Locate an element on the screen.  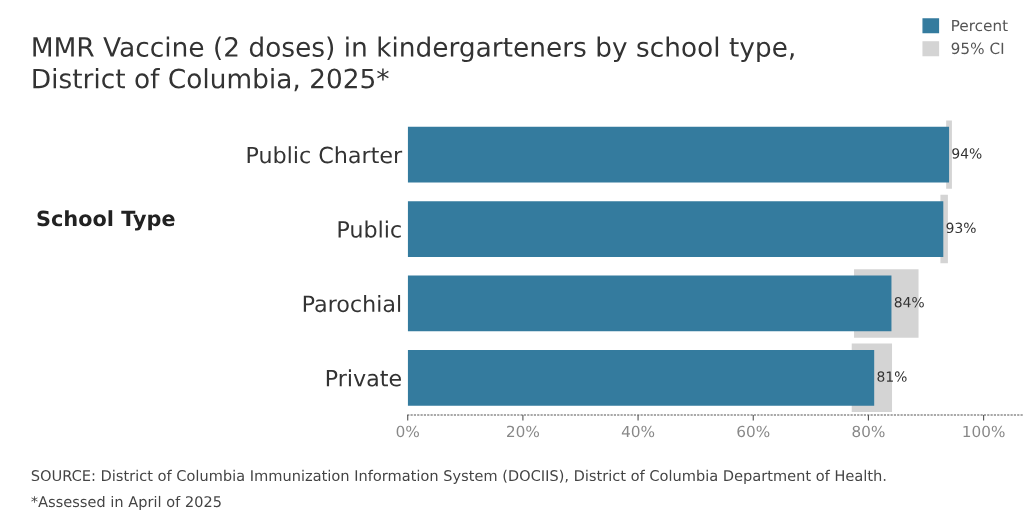
legend-label: 95% CI is located at coordinates (977, 48).